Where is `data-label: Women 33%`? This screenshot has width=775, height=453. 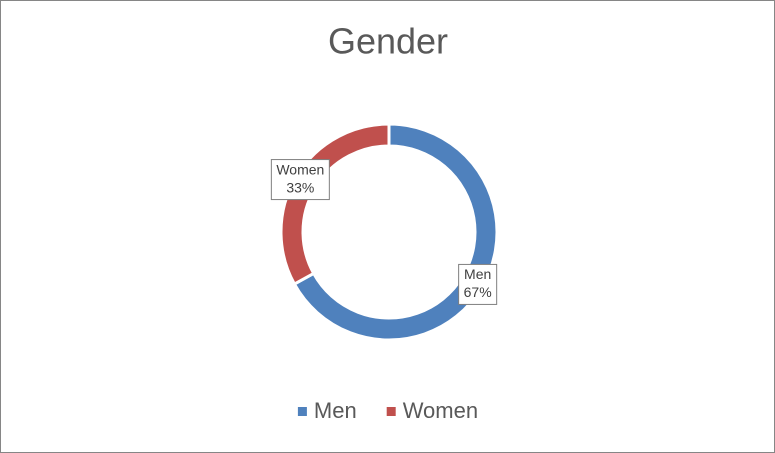 data-label: Women 33% is located at coordinates (300, 180).